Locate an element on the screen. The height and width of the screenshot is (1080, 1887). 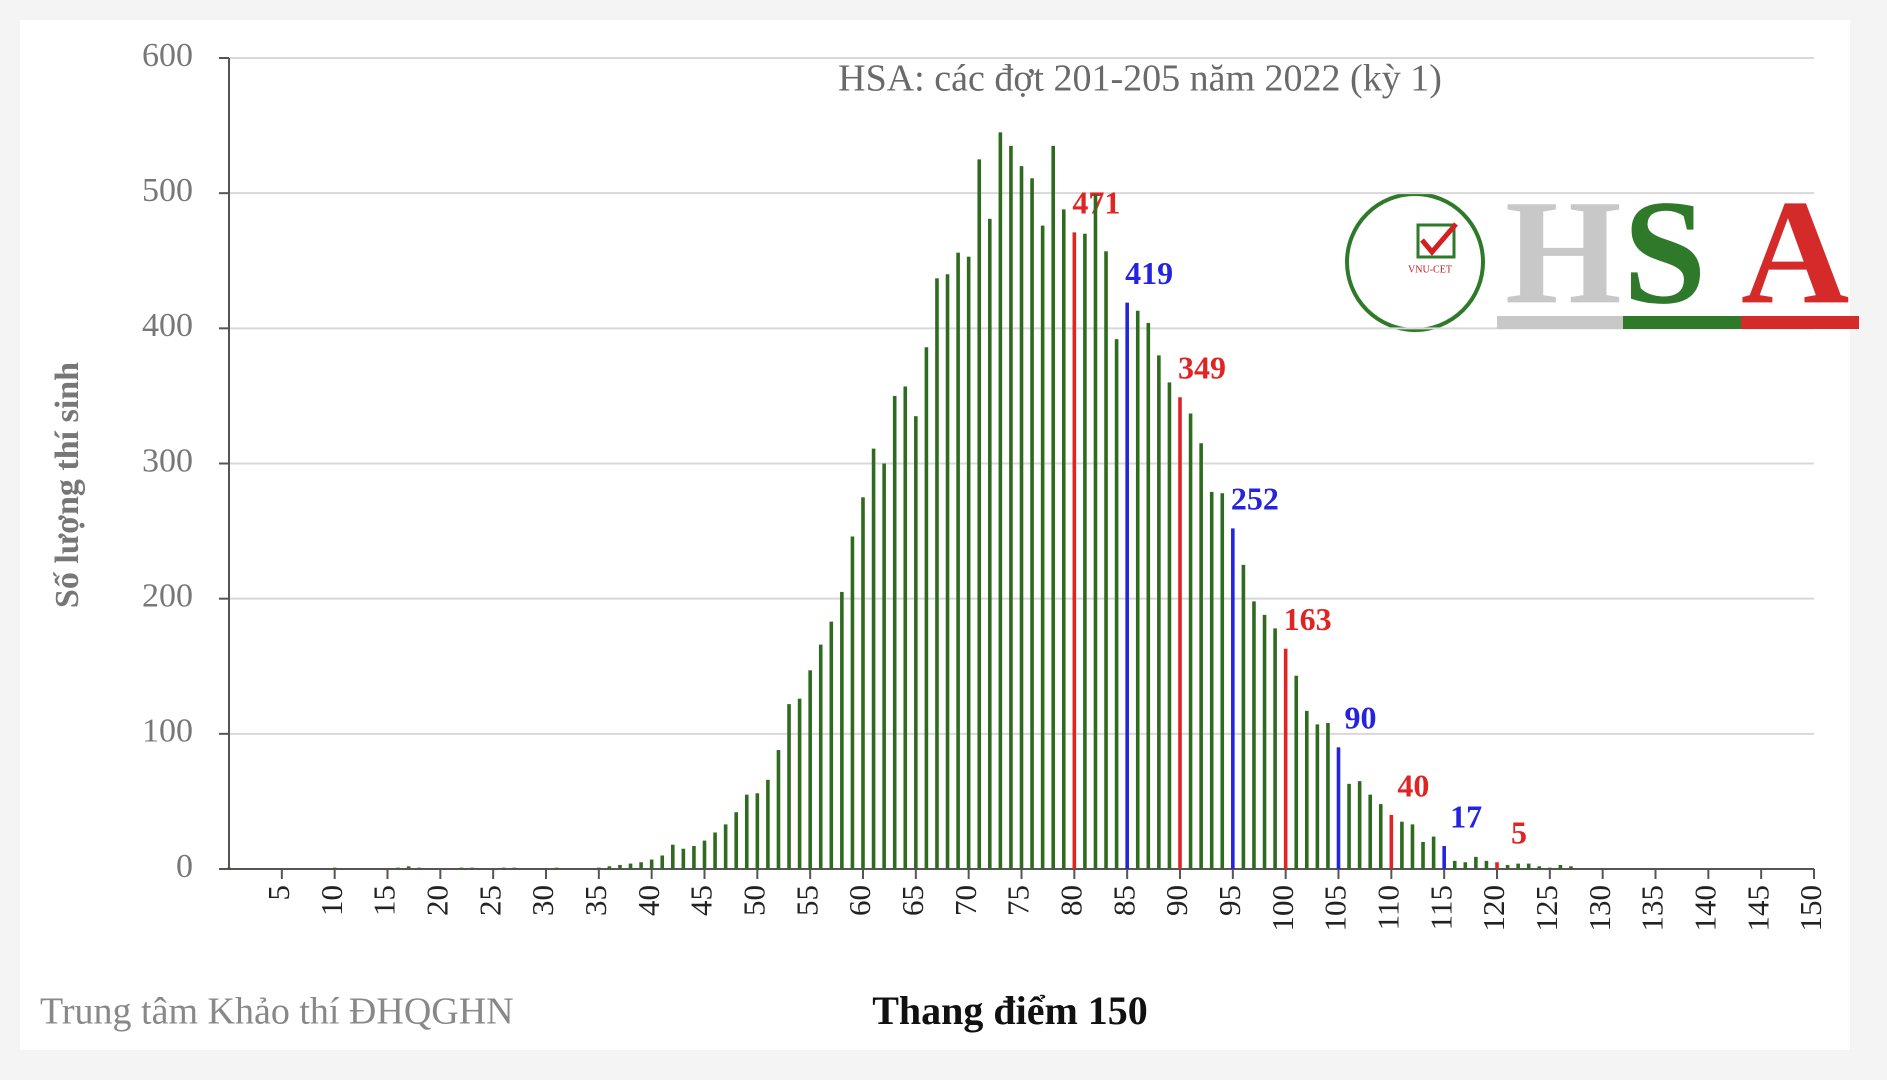
y-tick-label: 300 is located at coordinates (167, 460).